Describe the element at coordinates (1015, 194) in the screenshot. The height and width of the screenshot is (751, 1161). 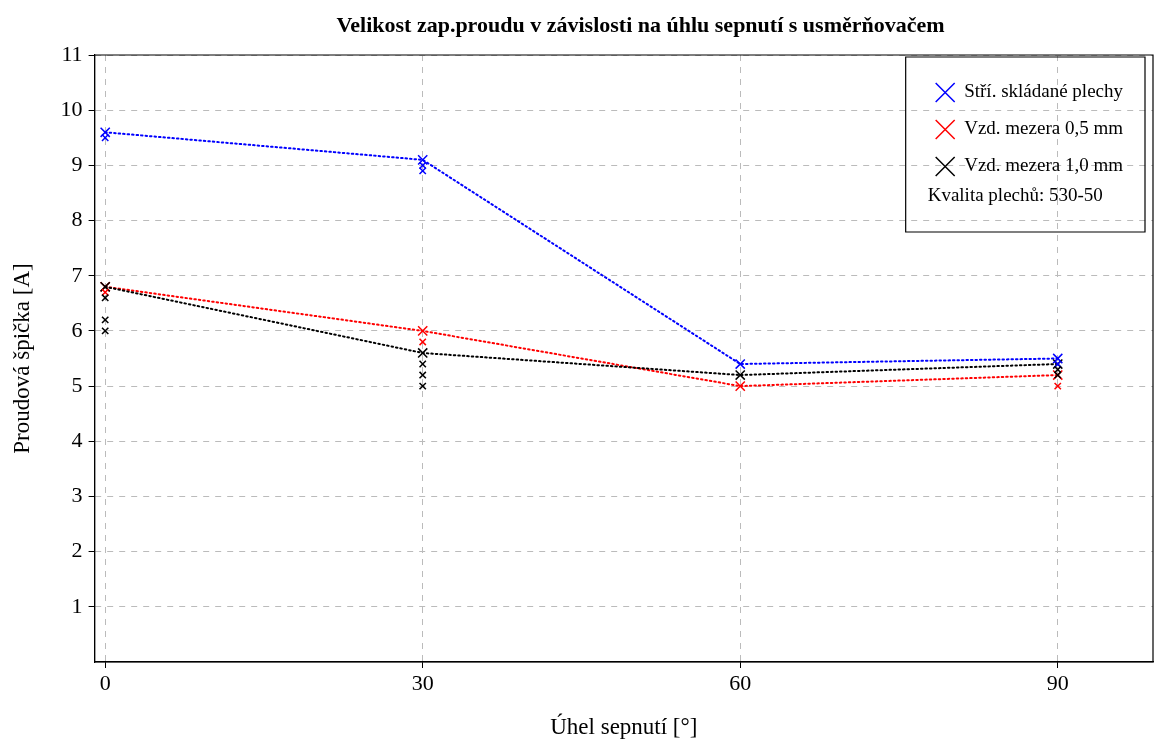
I see `annotation: Kvalita plechů: 530-50` at that location.